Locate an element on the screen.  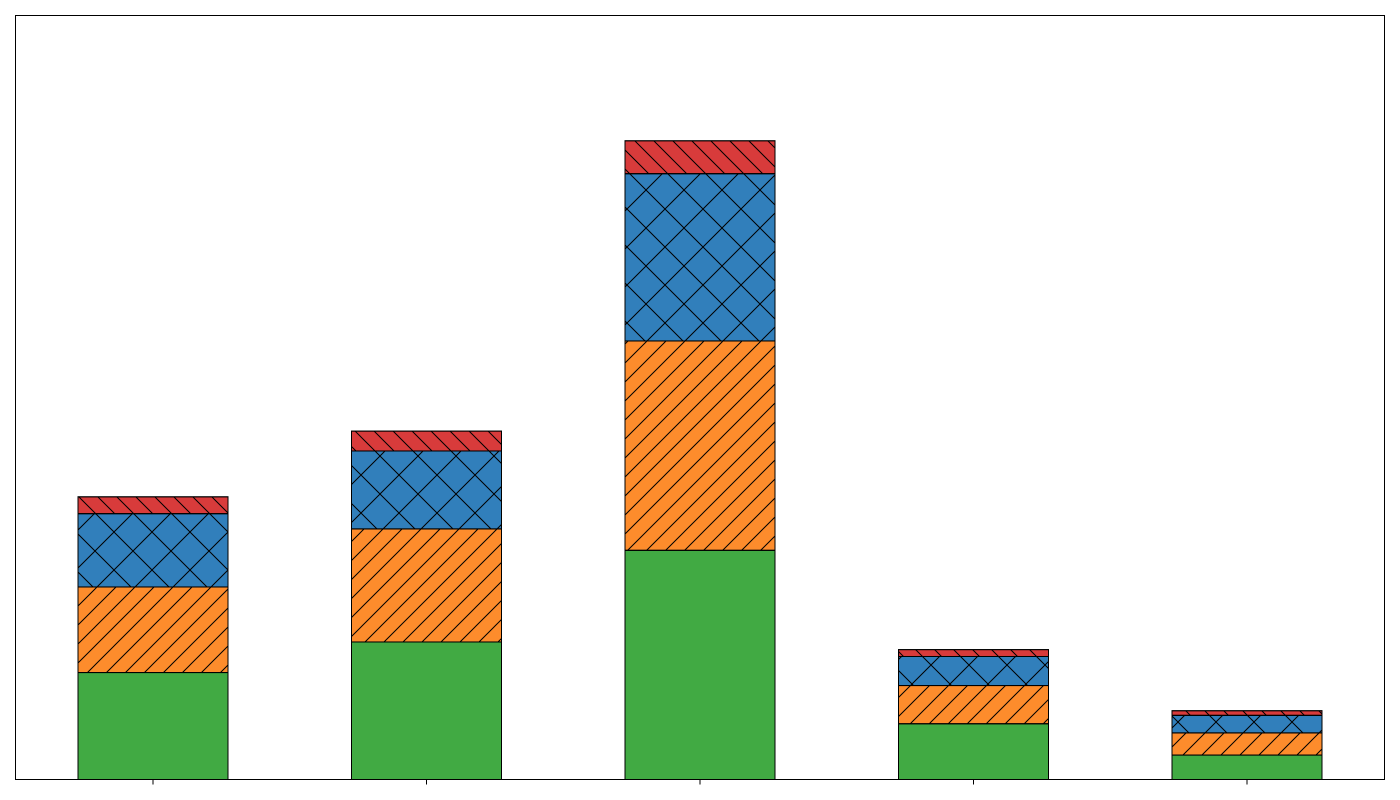
x-ticks is located at coordinates (700, 782).